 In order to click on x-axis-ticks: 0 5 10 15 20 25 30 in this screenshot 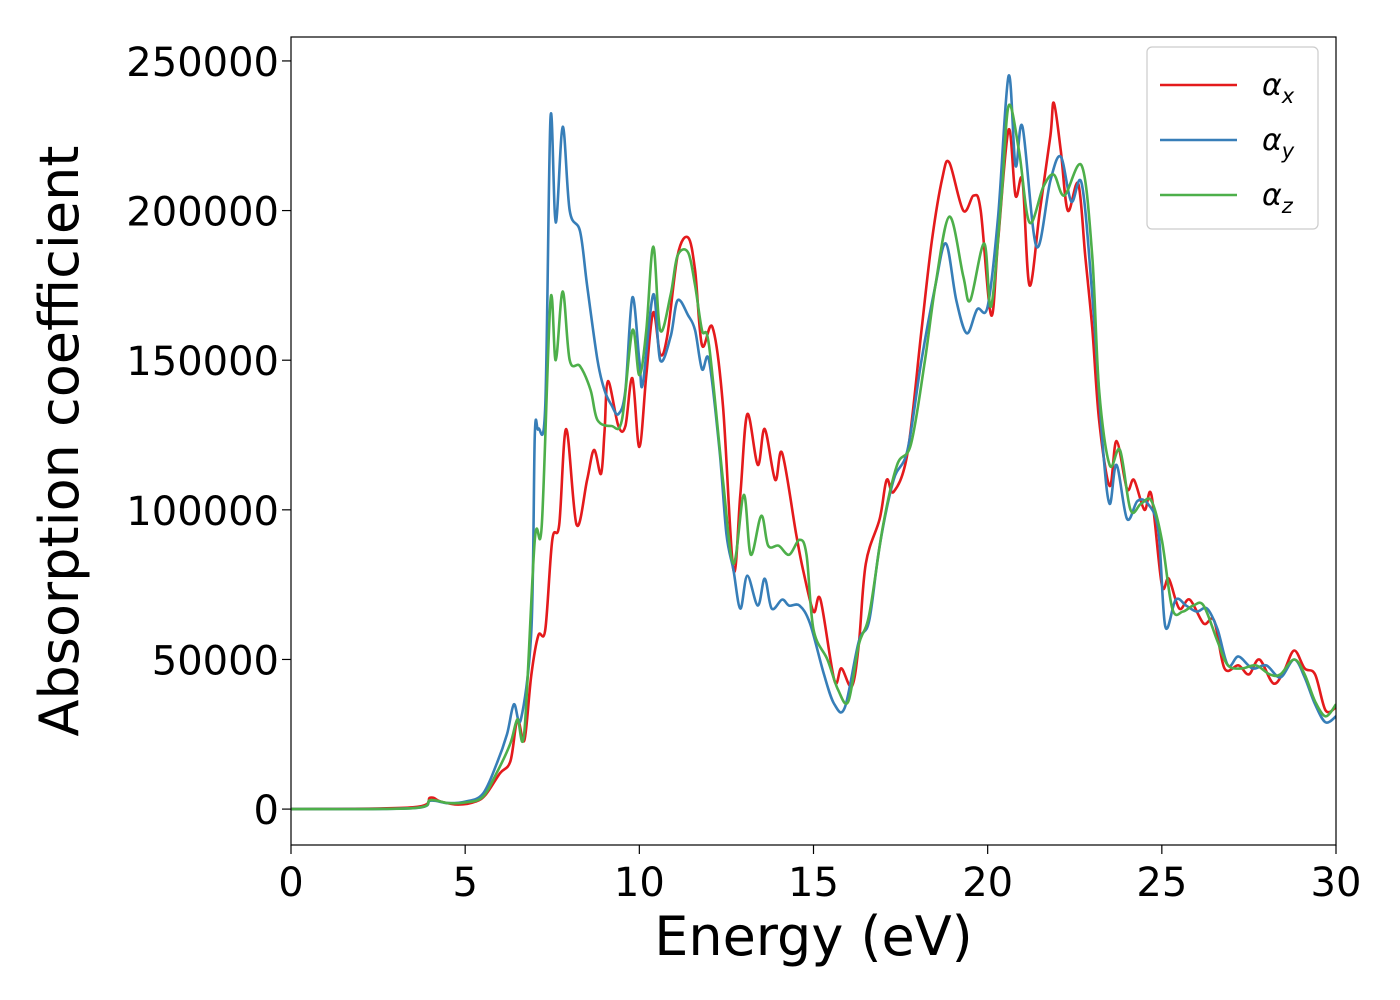, I will do `click(819, 875)`.